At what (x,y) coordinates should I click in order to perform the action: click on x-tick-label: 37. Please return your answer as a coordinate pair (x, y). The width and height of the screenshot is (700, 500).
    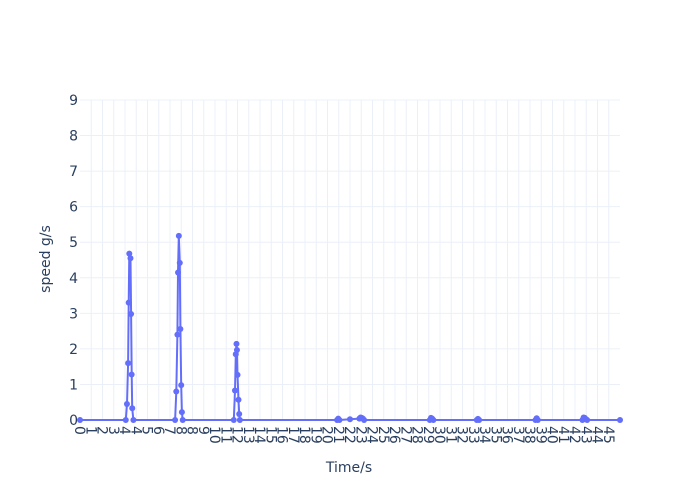
    Looking at the image, I should click on (518, 435).